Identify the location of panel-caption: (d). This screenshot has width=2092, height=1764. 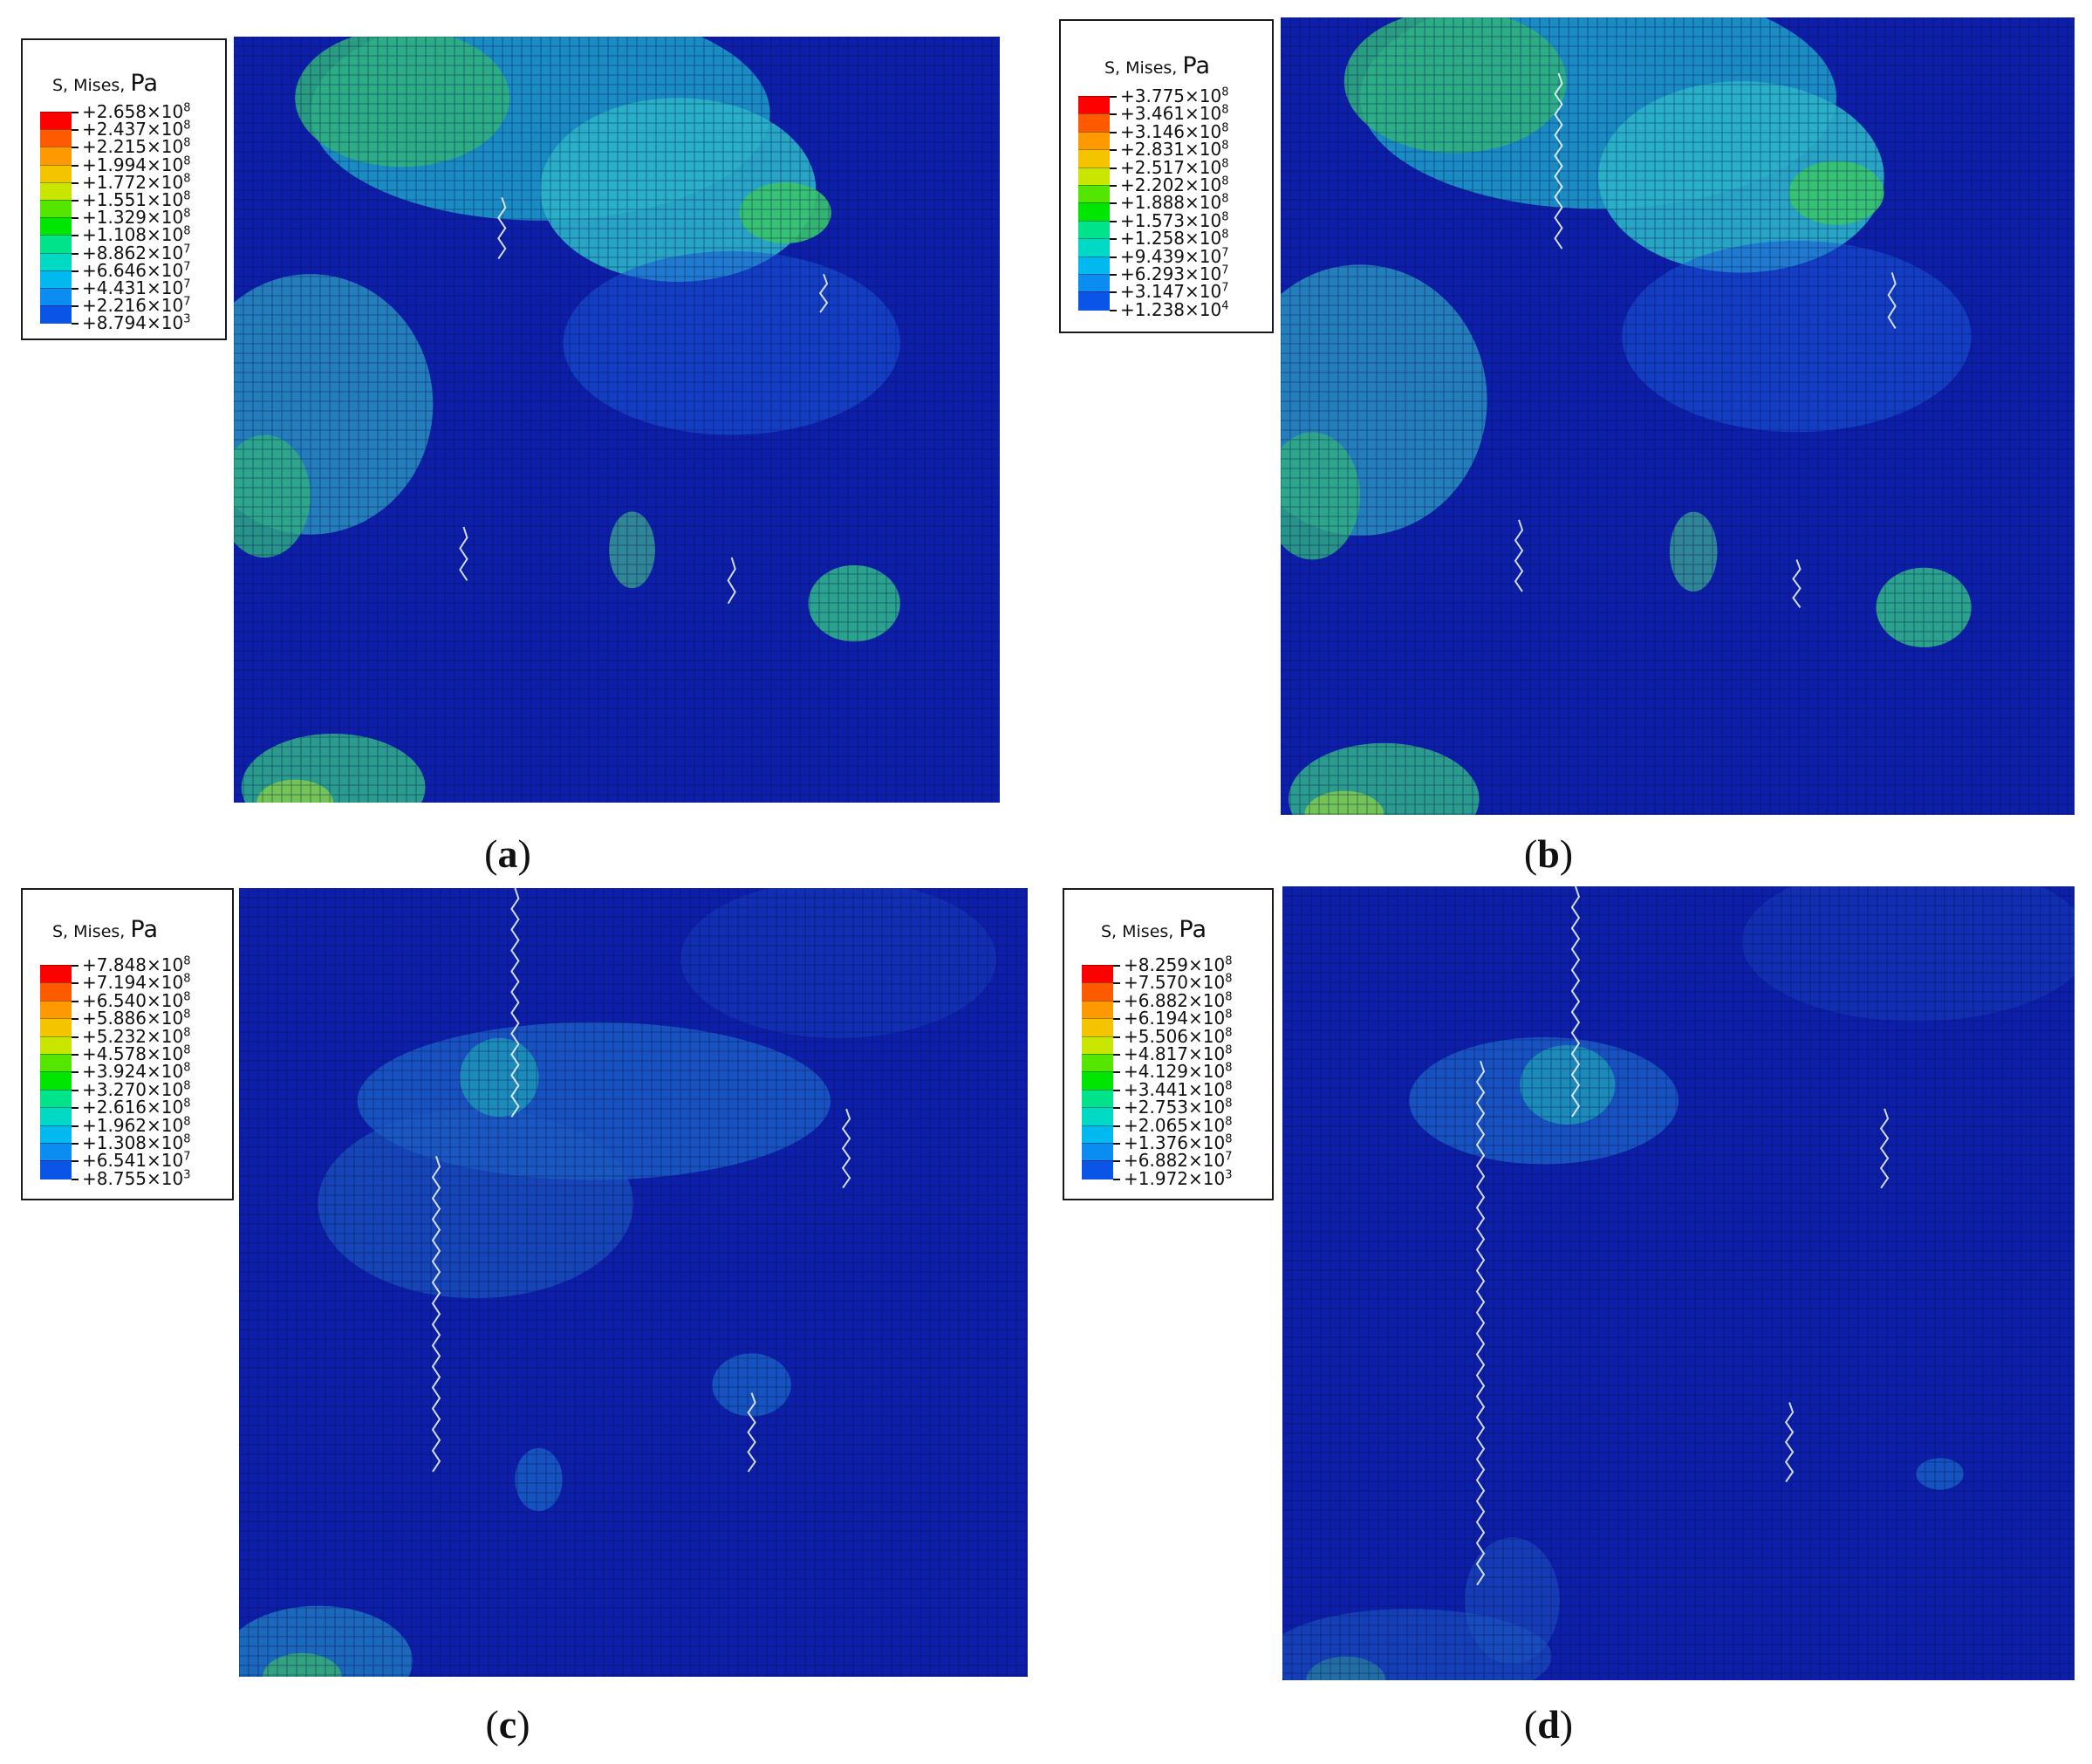
(1548, 1724).